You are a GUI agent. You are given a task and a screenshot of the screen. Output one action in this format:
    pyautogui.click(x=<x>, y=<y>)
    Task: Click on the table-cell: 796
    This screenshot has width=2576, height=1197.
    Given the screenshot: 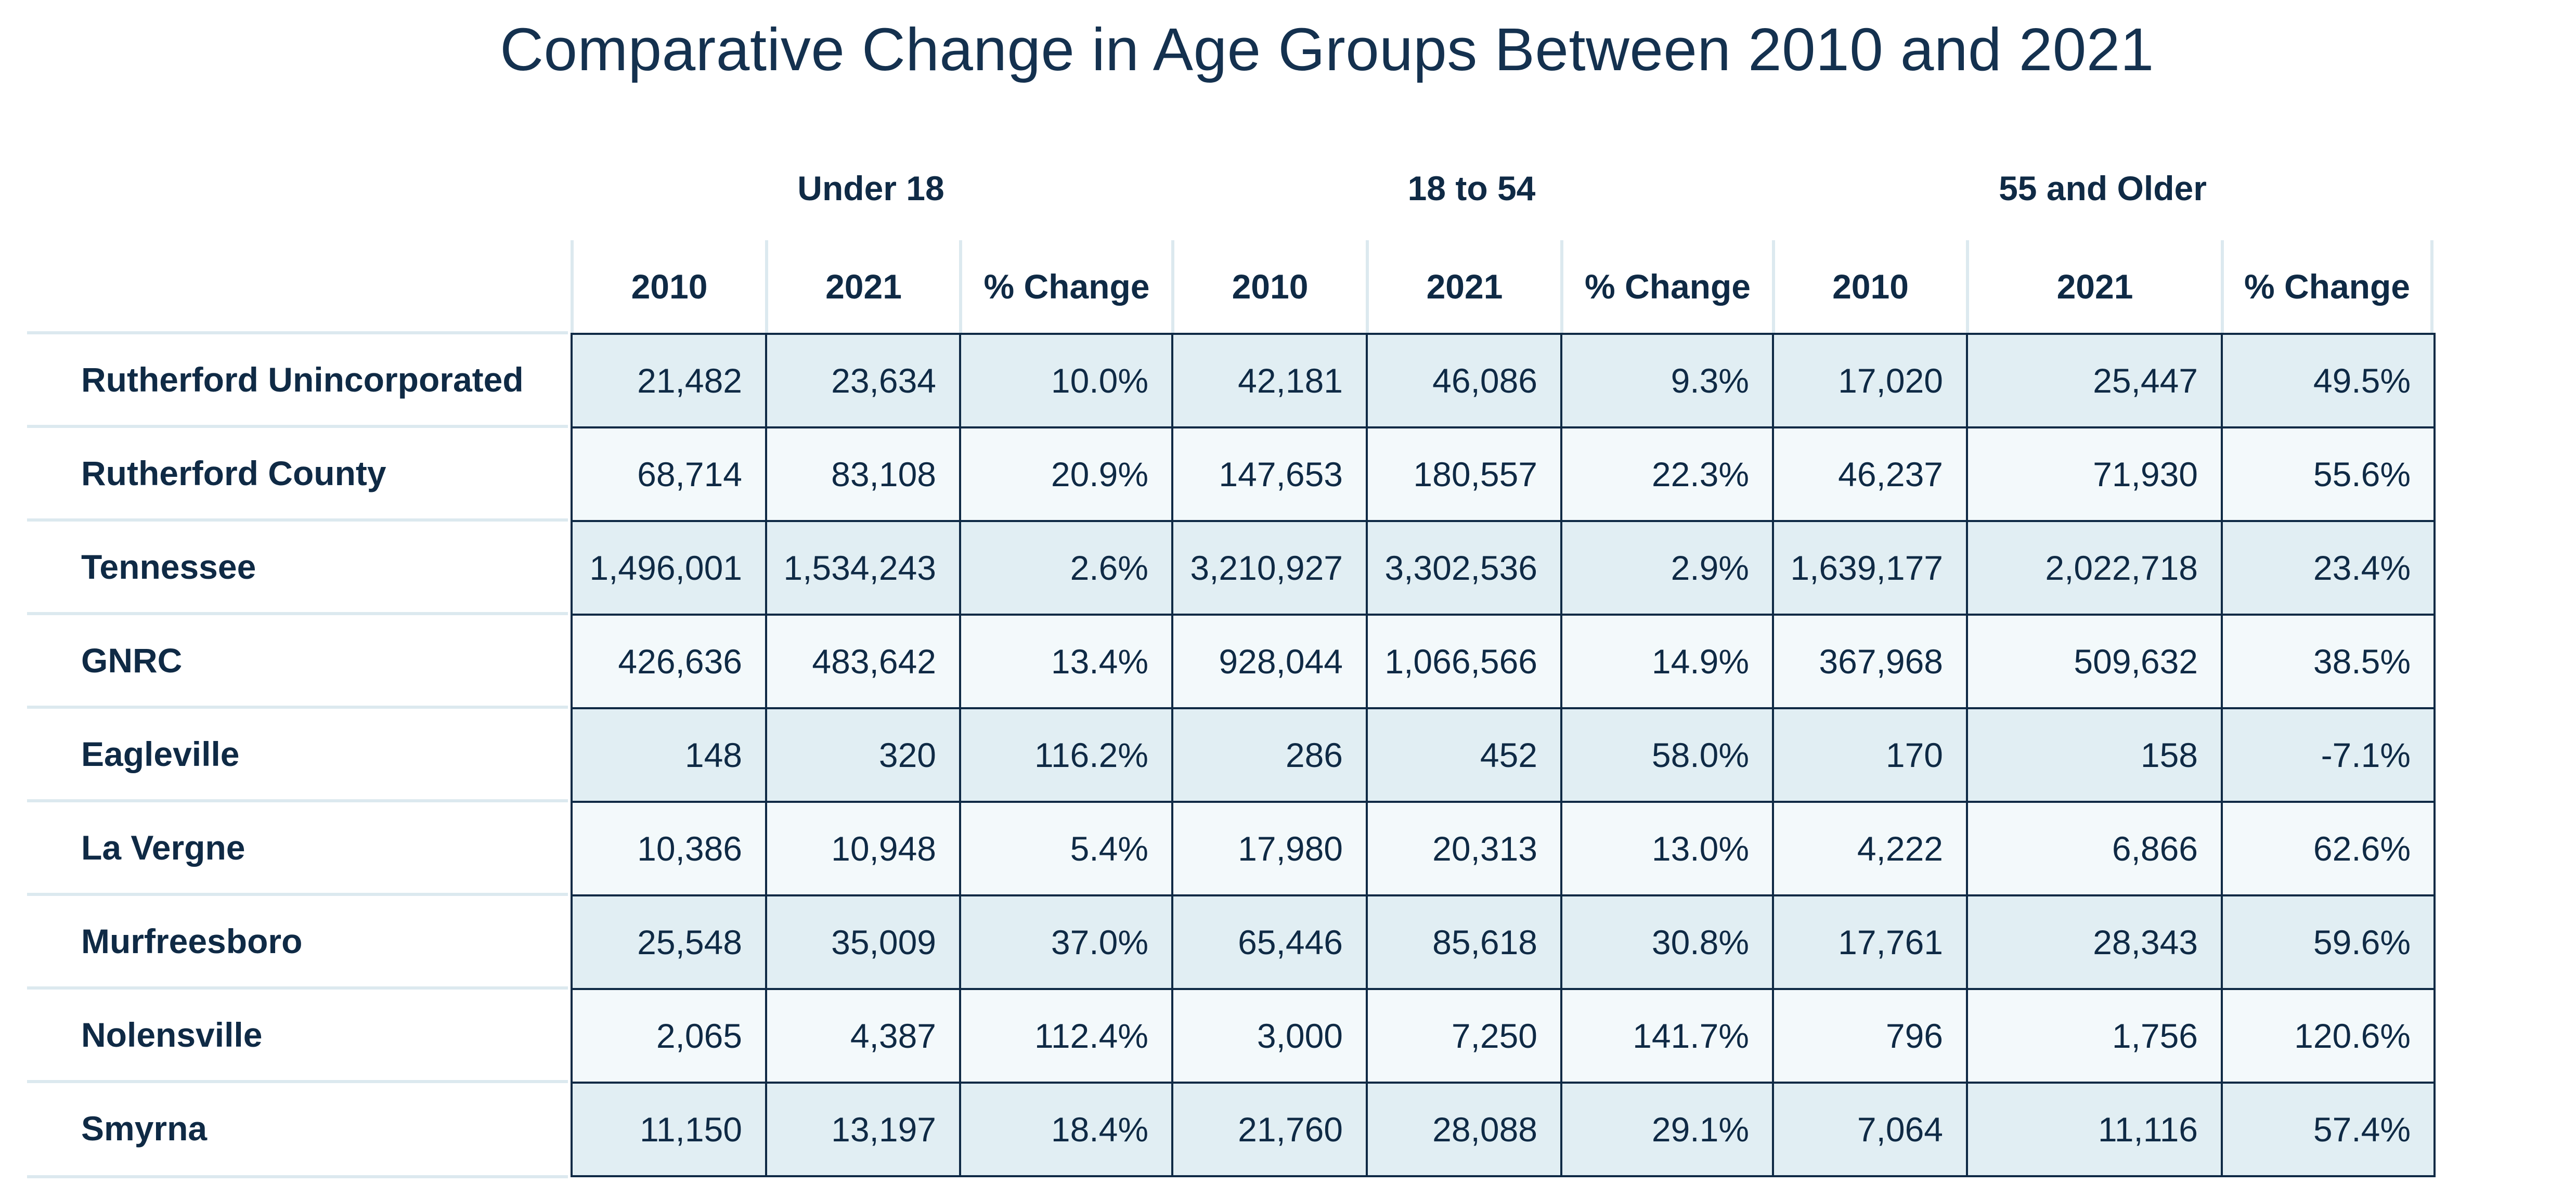 What is the action you would take?
    pyautogui.click(x=1870, y=1036)
    